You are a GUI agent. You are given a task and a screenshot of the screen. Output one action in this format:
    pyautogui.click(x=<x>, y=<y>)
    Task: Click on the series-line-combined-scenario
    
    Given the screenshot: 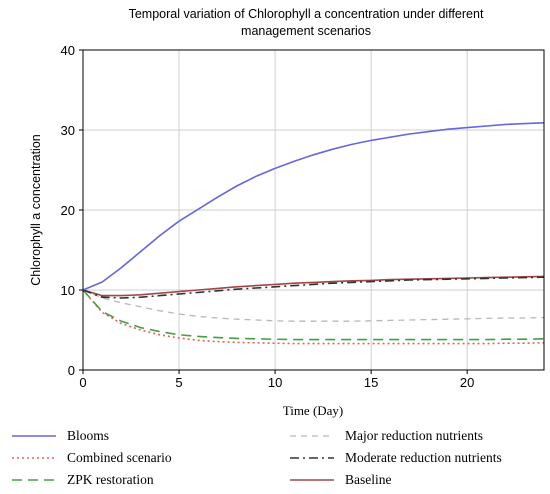 What is the action you would take?
    pyautogui.click(x=313, y=317)
    